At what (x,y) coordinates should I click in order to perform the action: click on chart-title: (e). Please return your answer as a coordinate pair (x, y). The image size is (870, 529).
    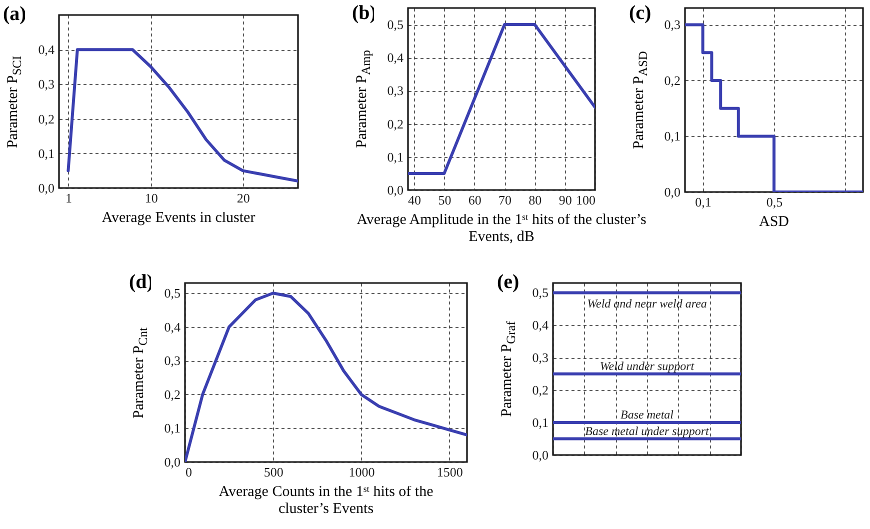
    Looking at the image, I should click on (508, 282).